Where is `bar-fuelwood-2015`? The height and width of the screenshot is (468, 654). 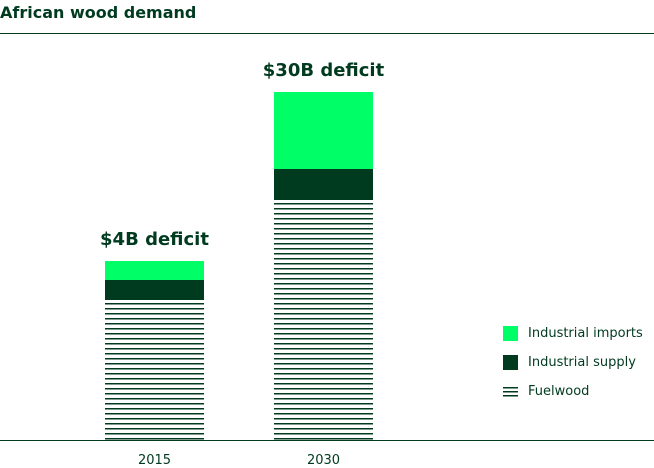
bar-fuelwood-2015 is located at coordinates (154, 371).